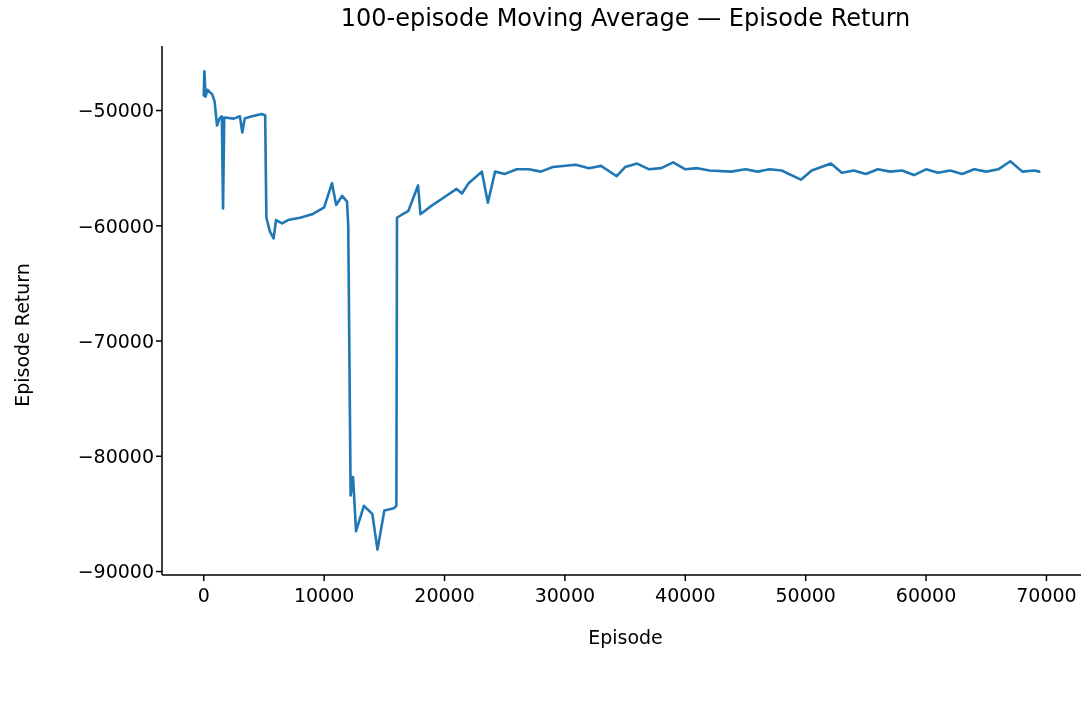 The height and width of the screenshot is (707, 1092). Describe the element at coordinates (1046, 595) in the screenshot. I see `x-tick-label: 70000` at that location.